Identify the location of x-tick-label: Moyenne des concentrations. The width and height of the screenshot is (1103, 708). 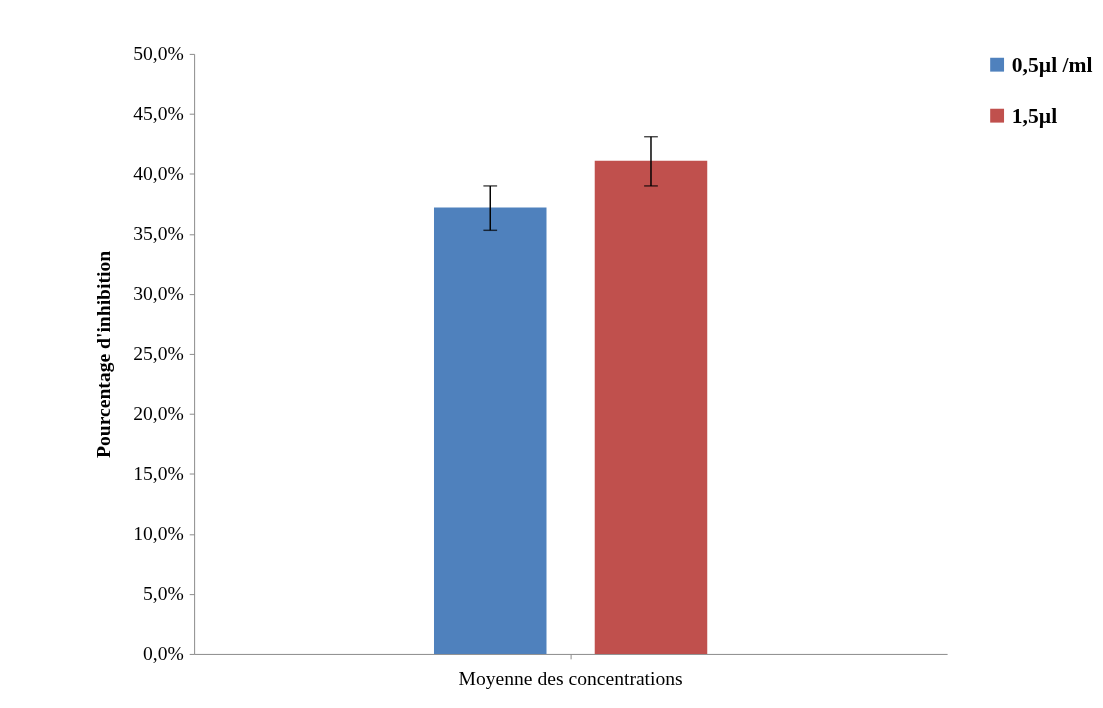
(570, 678).